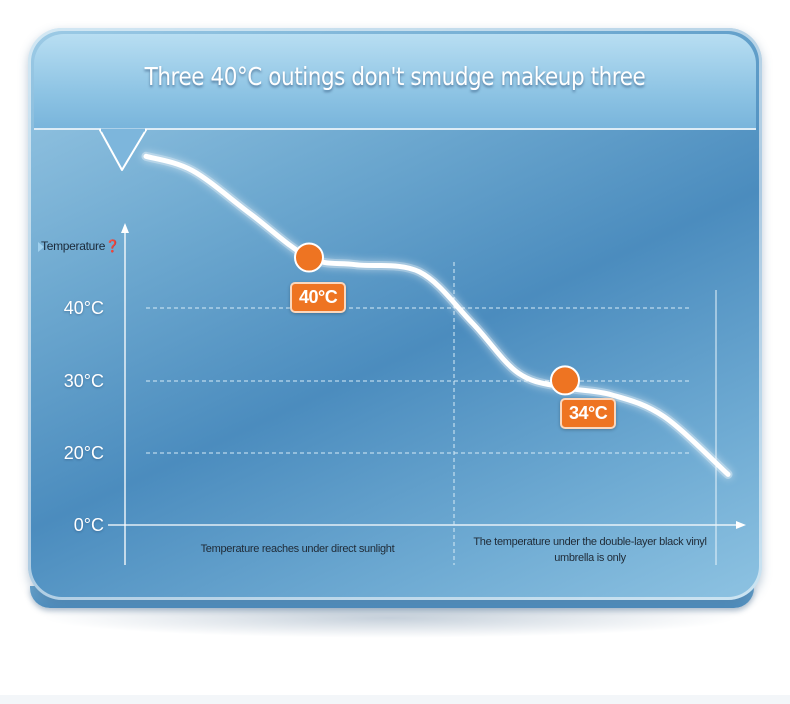 This screenshot has width=790, height=704. Describe the element at coordinates (741, 525) in the screenshot. I see `x-axis-arrow` at that location.